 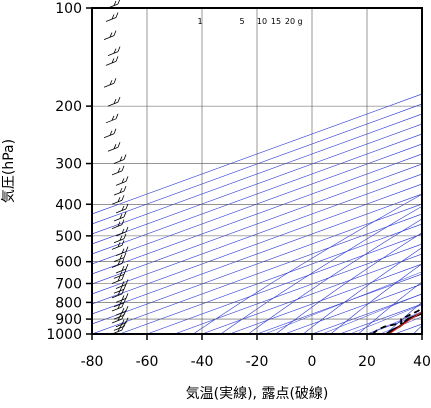 What do you see at coordinates (147, 362) in the screenshot?
I see `x-tick-label: -60` at bounding box center [147, 362].